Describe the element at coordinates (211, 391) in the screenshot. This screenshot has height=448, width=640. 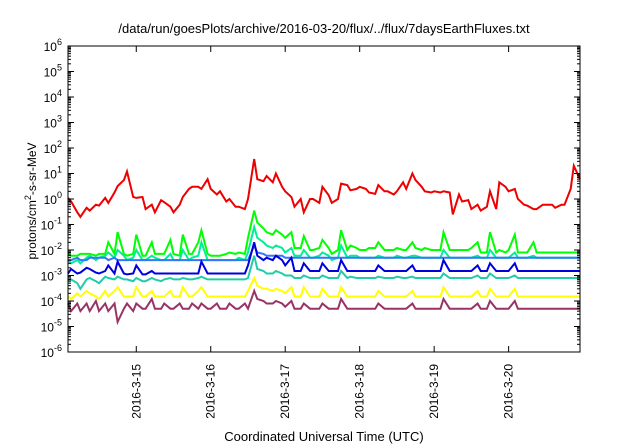
I see `x-tick-label: 2016-3-16` at that location.